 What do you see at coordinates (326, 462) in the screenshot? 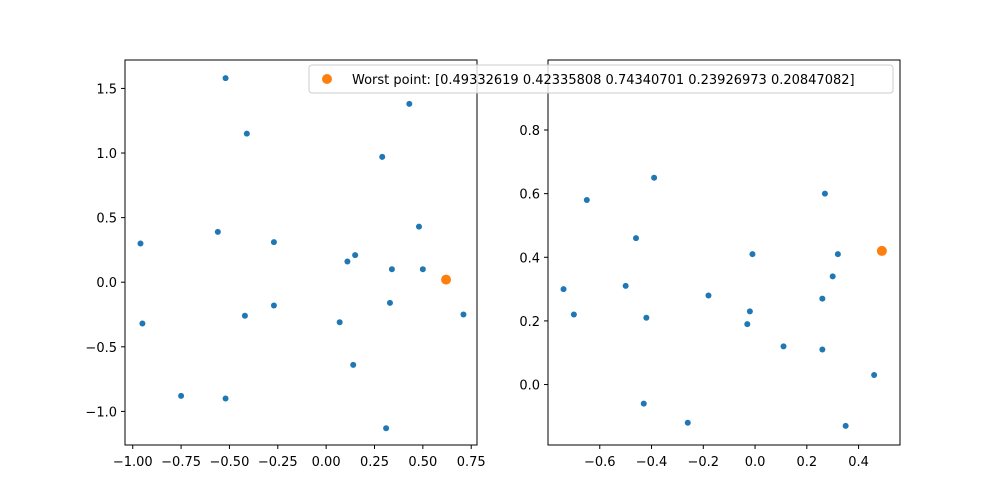
I see `x-tick-label: 0.00` at bounding box center [326, 462].